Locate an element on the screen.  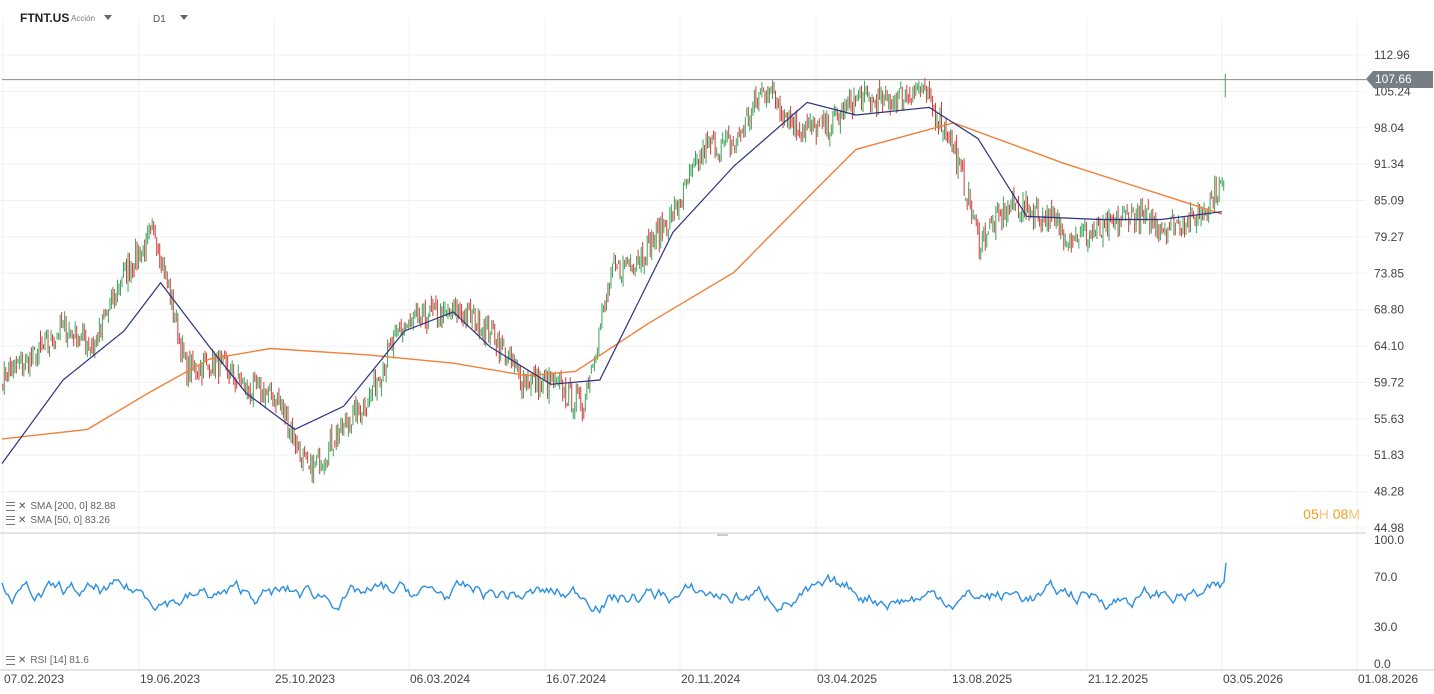
price-tick-label: 112.96 is located at coordinates (1392, 55).